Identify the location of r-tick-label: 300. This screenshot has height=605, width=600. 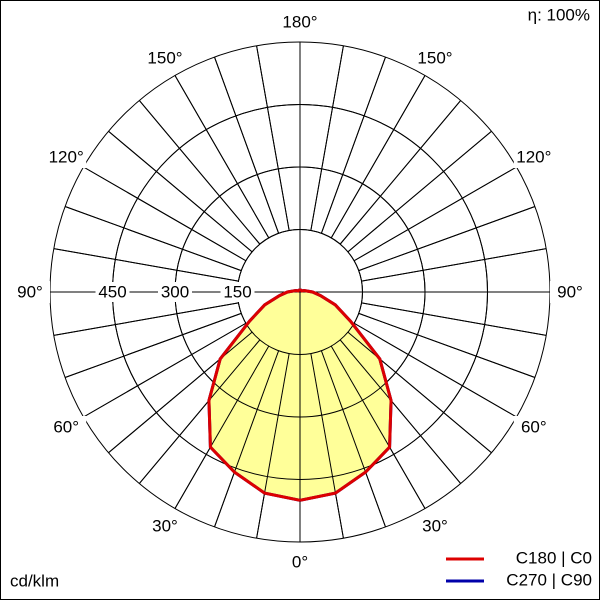
(175, 291).